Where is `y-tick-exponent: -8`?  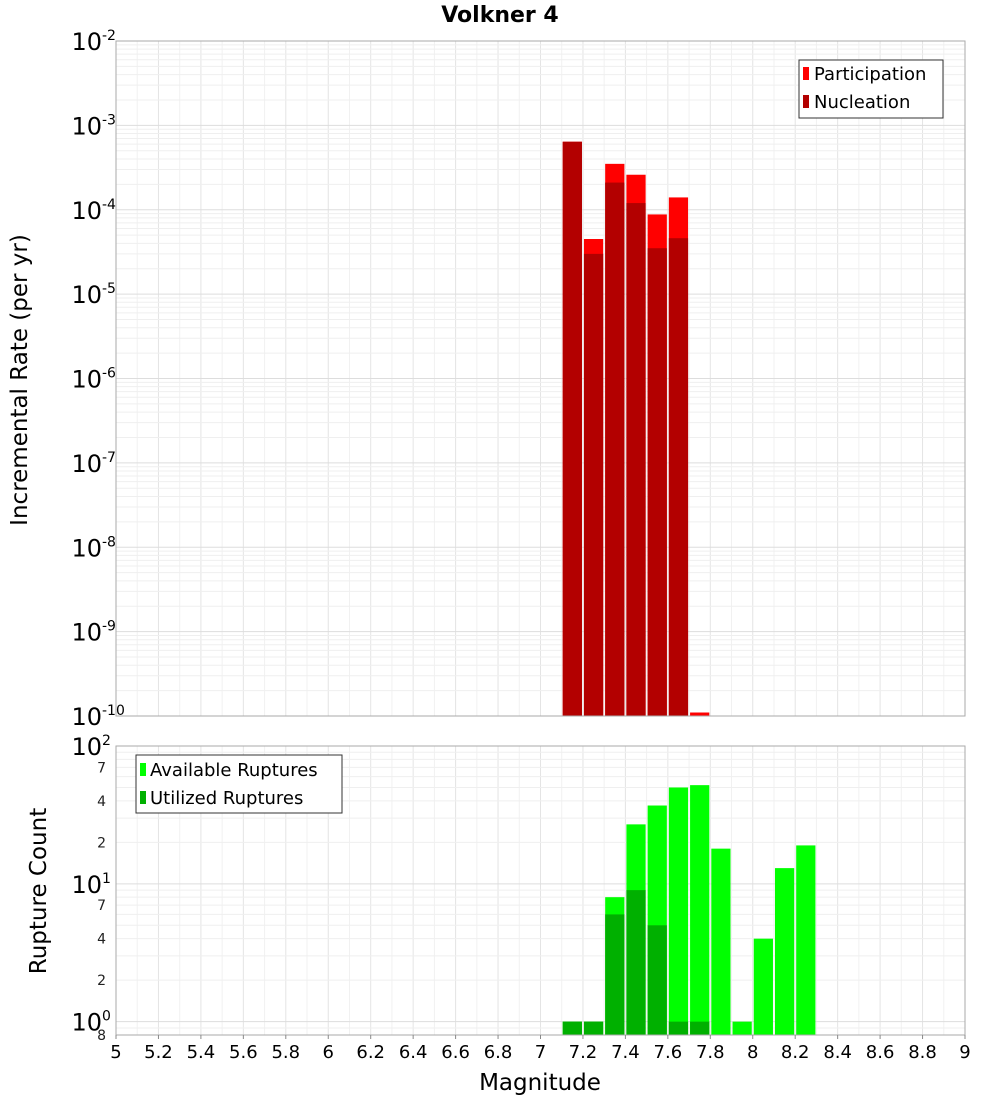 y-tick-exponent: -8 is located at coordinates (109, 542).